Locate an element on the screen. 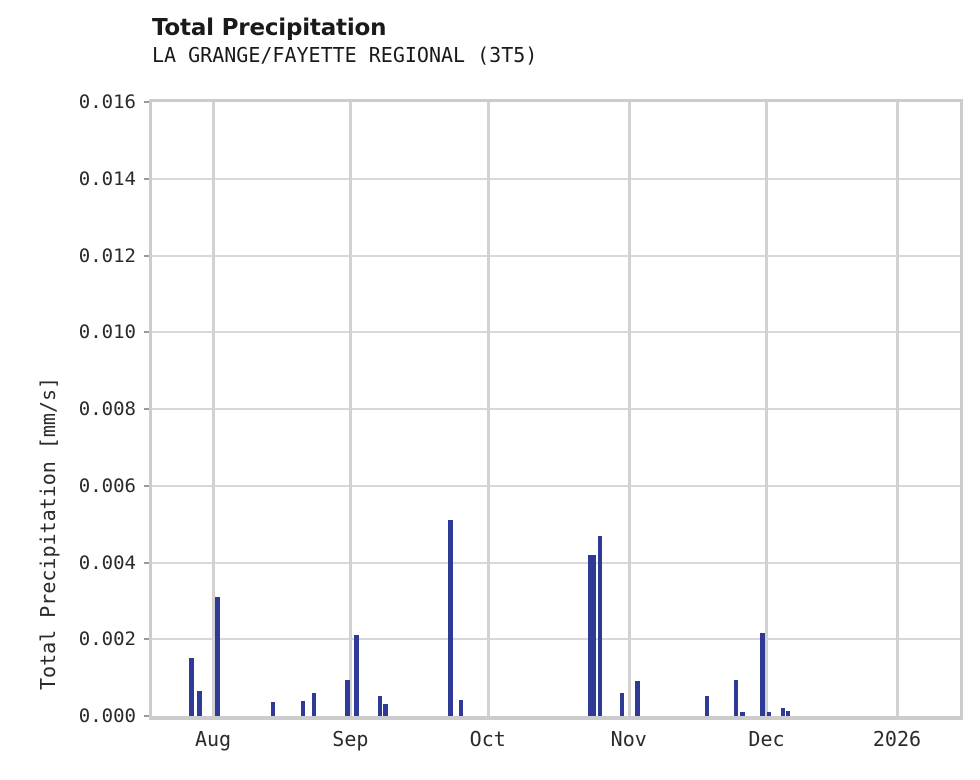 This screenshot has height=780, width=980. x-axis-tick-label: Sep is located at coordinates (350, 739).